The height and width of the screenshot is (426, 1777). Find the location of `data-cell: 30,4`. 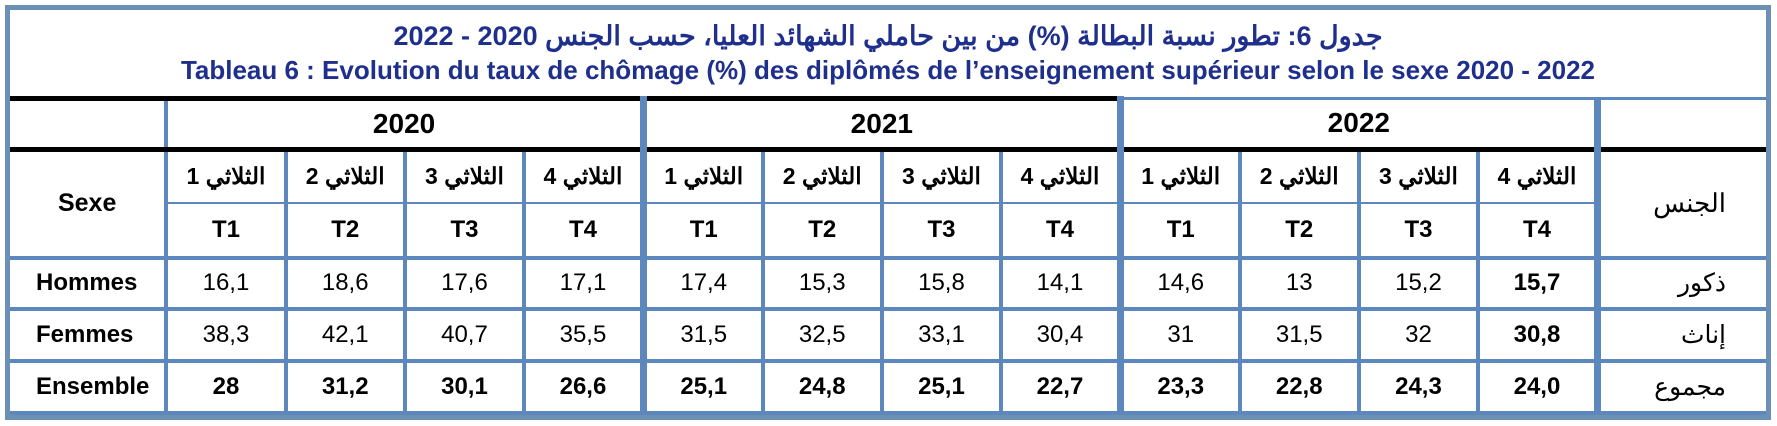

data-cell: 30,4 is located at coordinates (1061, 335).